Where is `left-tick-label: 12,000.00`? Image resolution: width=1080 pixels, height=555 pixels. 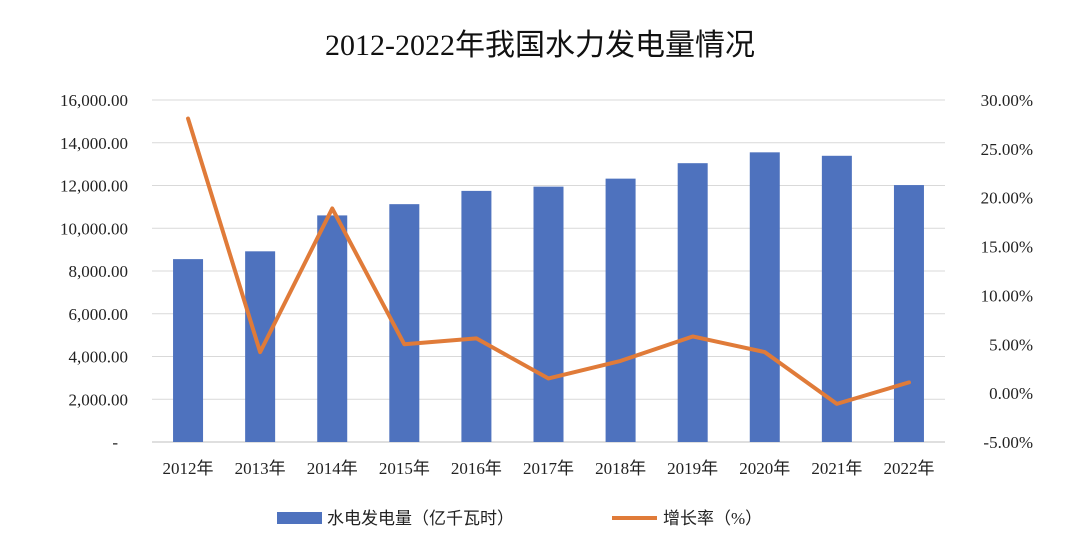 left-tick-label: 12,000.00 is located at coordinates (94, 186).